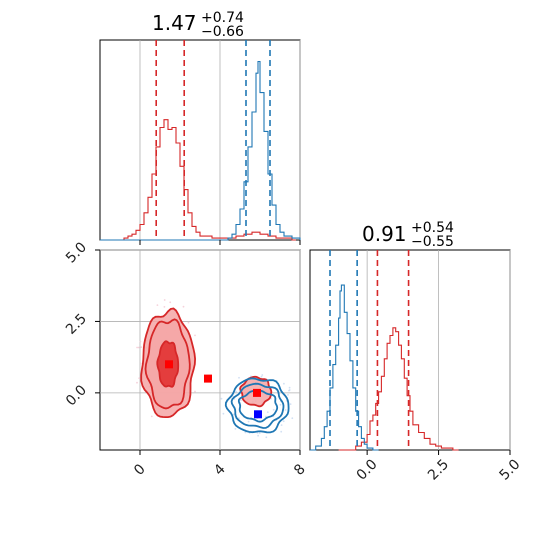 The width and height of the screenshot is (550, 550). I want to click on joint-markers, so click(213, 389).